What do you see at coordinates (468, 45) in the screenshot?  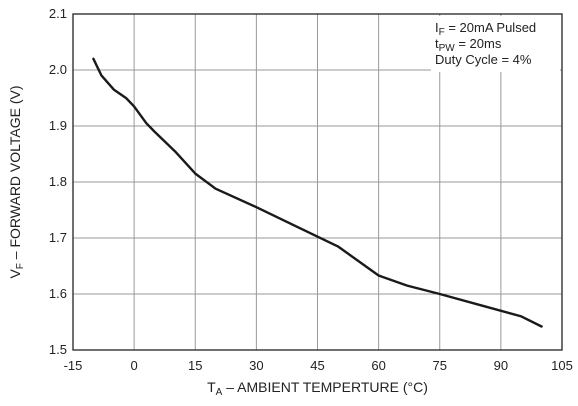 I see `annotation-line: tPW = 20ms` at bounding box center [468, 45].